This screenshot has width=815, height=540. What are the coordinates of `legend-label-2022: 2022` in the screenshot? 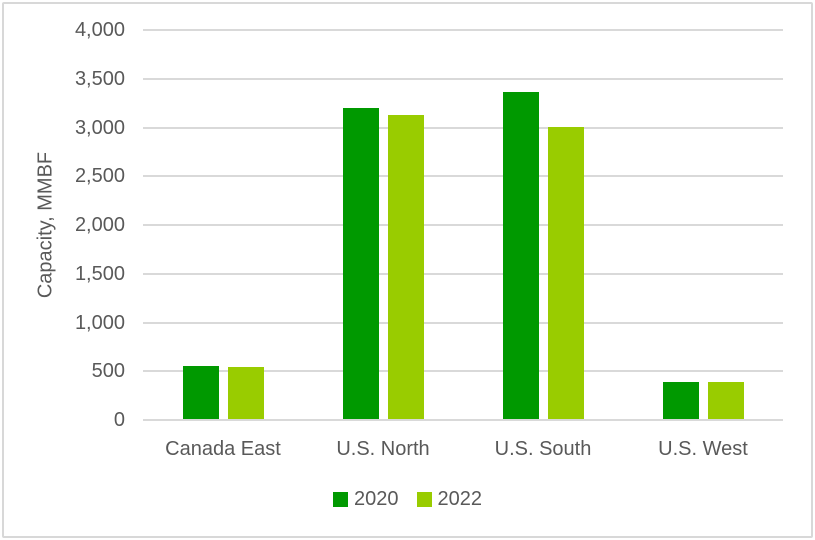 It's located at (460, 499).